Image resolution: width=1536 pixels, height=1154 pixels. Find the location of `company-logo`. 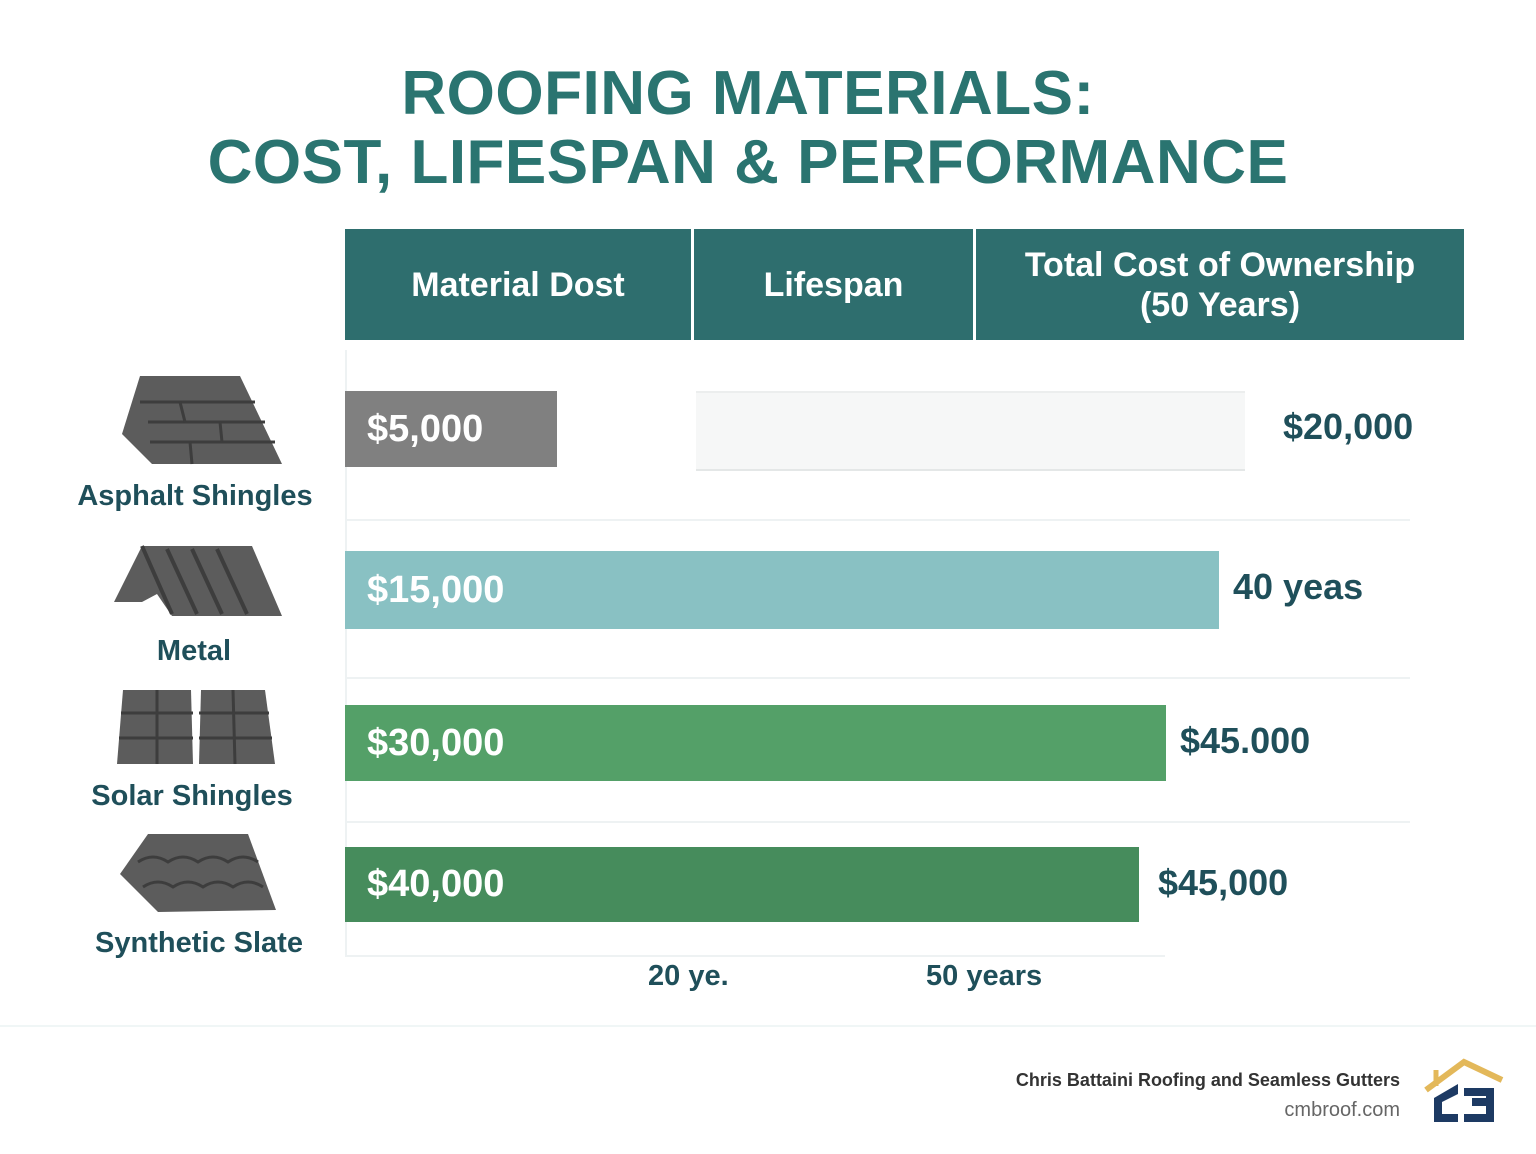

company-logo is located at coordinates (1464, 1090).